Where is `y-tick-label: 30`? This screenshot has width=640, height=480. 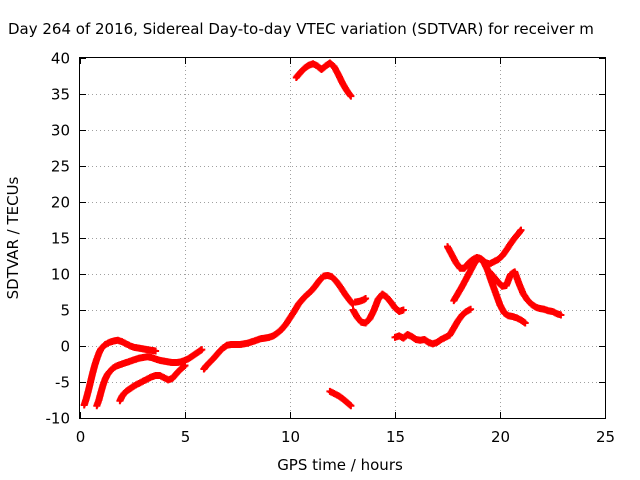
y-tick-label: 30 is located at coordinates (60, 131).